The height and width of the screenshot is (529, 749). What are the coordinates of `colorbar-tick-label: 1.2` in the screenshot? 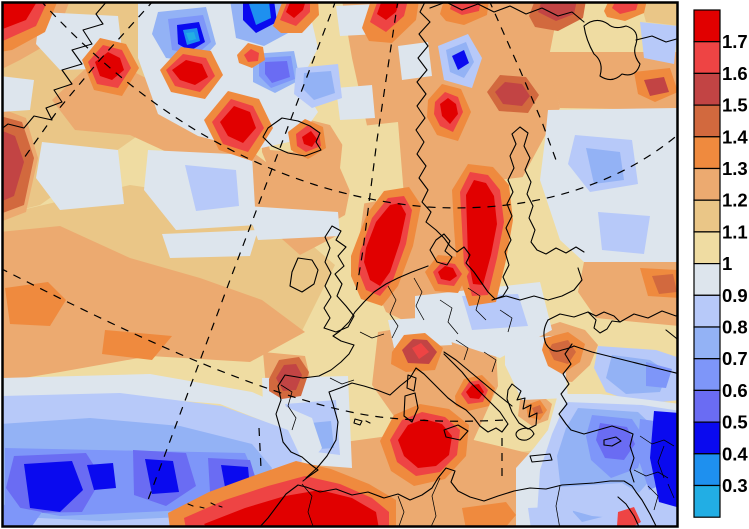 It's located at (735, 200).